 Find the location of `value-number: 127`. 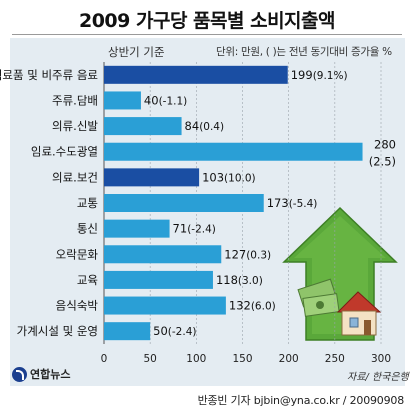

value-number: 127 is located at coordinates (235, 254).